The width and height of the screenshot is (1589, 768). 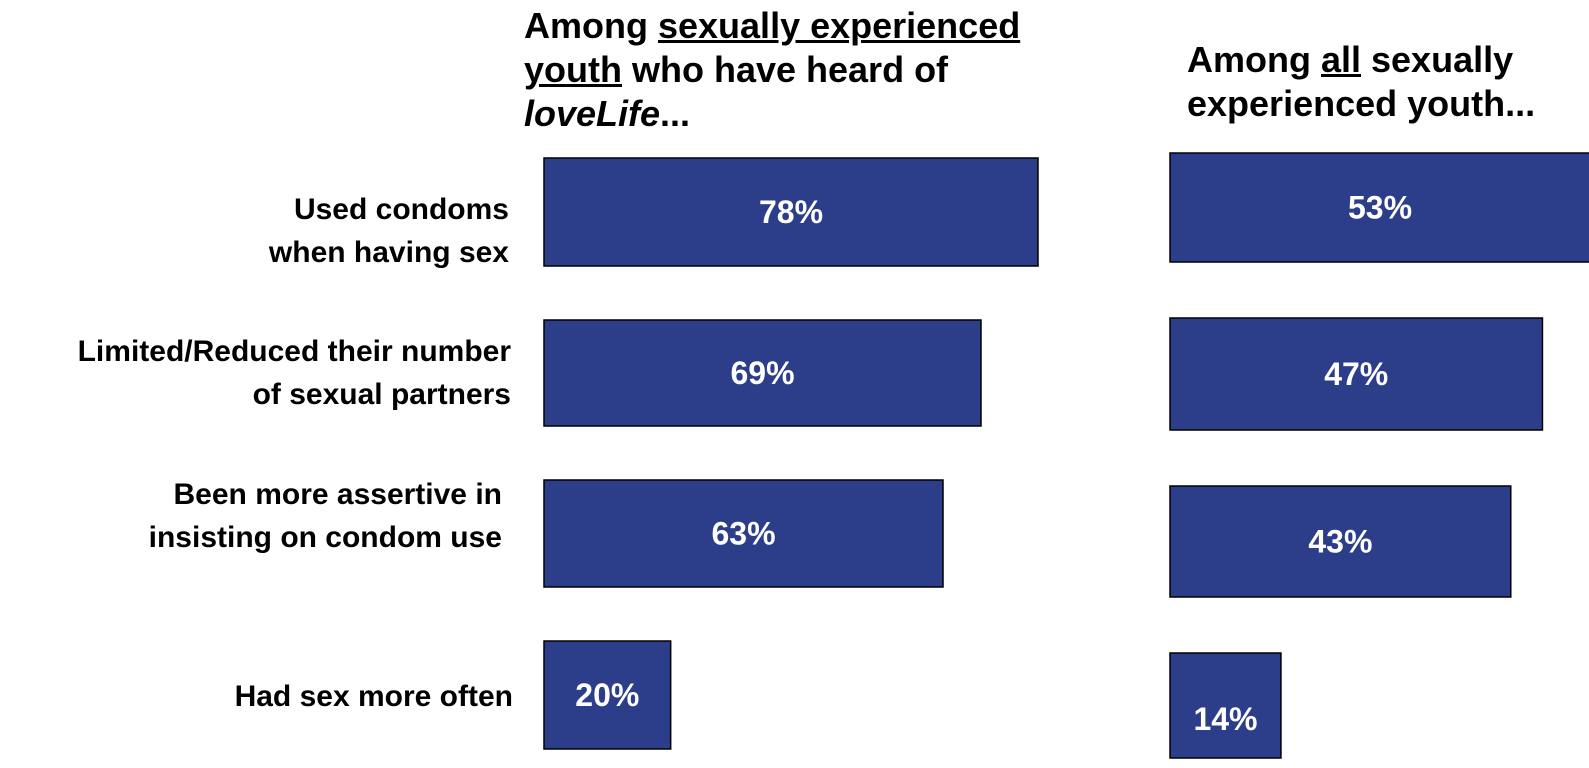 I want to click on bar-value-label-heard-of-lovelife-3: 20%, so click(x=607, y=695).